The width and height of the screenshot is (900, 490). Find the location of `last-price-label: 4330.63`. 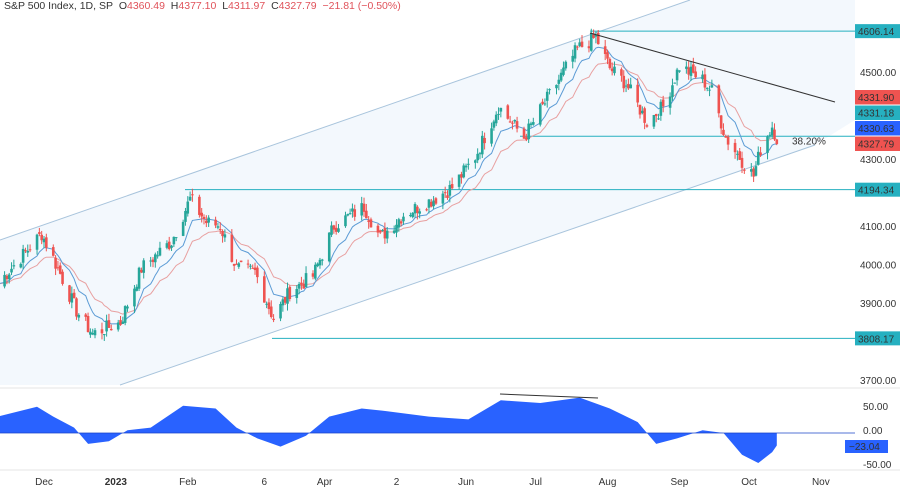

last-price-label: 4330.63 is located at coordinates (876, 129).